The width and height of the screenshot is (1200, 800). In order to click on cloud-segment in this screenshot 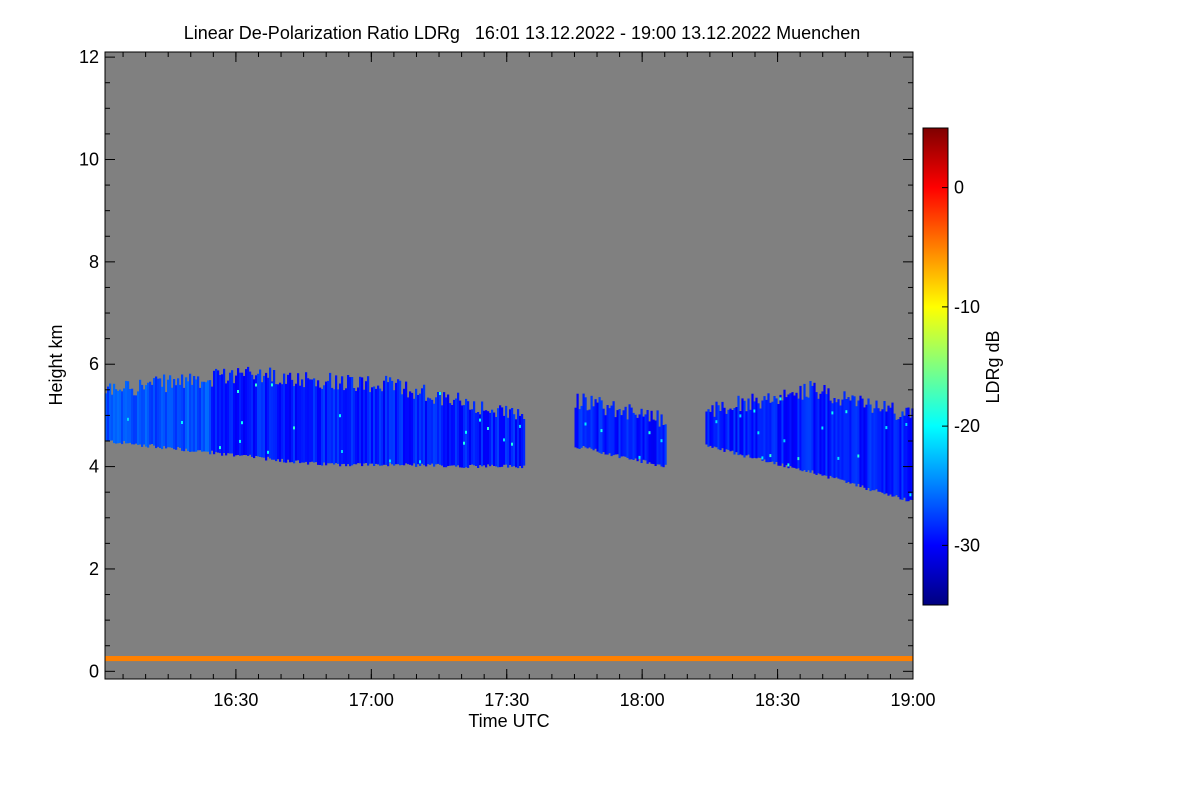, I will do `click(809, 441)`.